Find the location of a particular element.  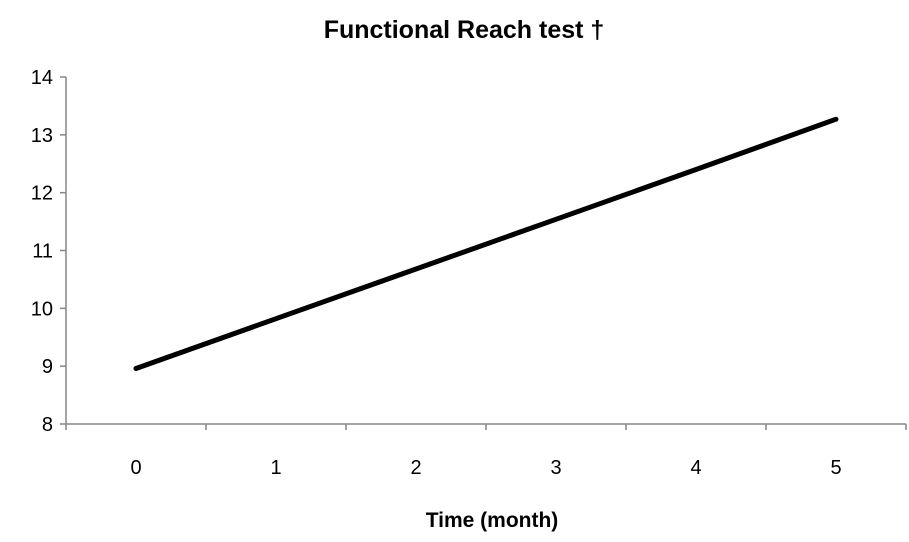

x-tick-label: 5 is located at coordinates (835, 468).